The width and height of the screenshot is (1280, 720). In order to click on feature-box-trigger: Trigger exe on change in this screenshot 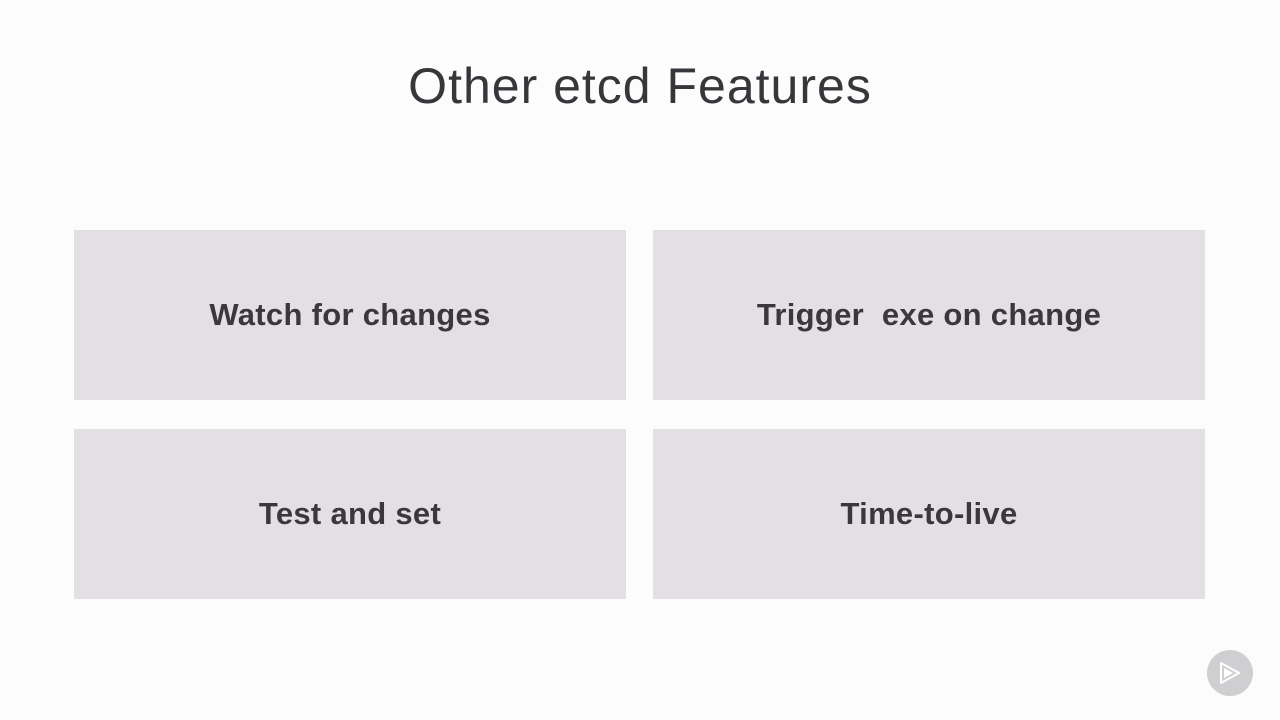, I will do `click(929, 315)`.